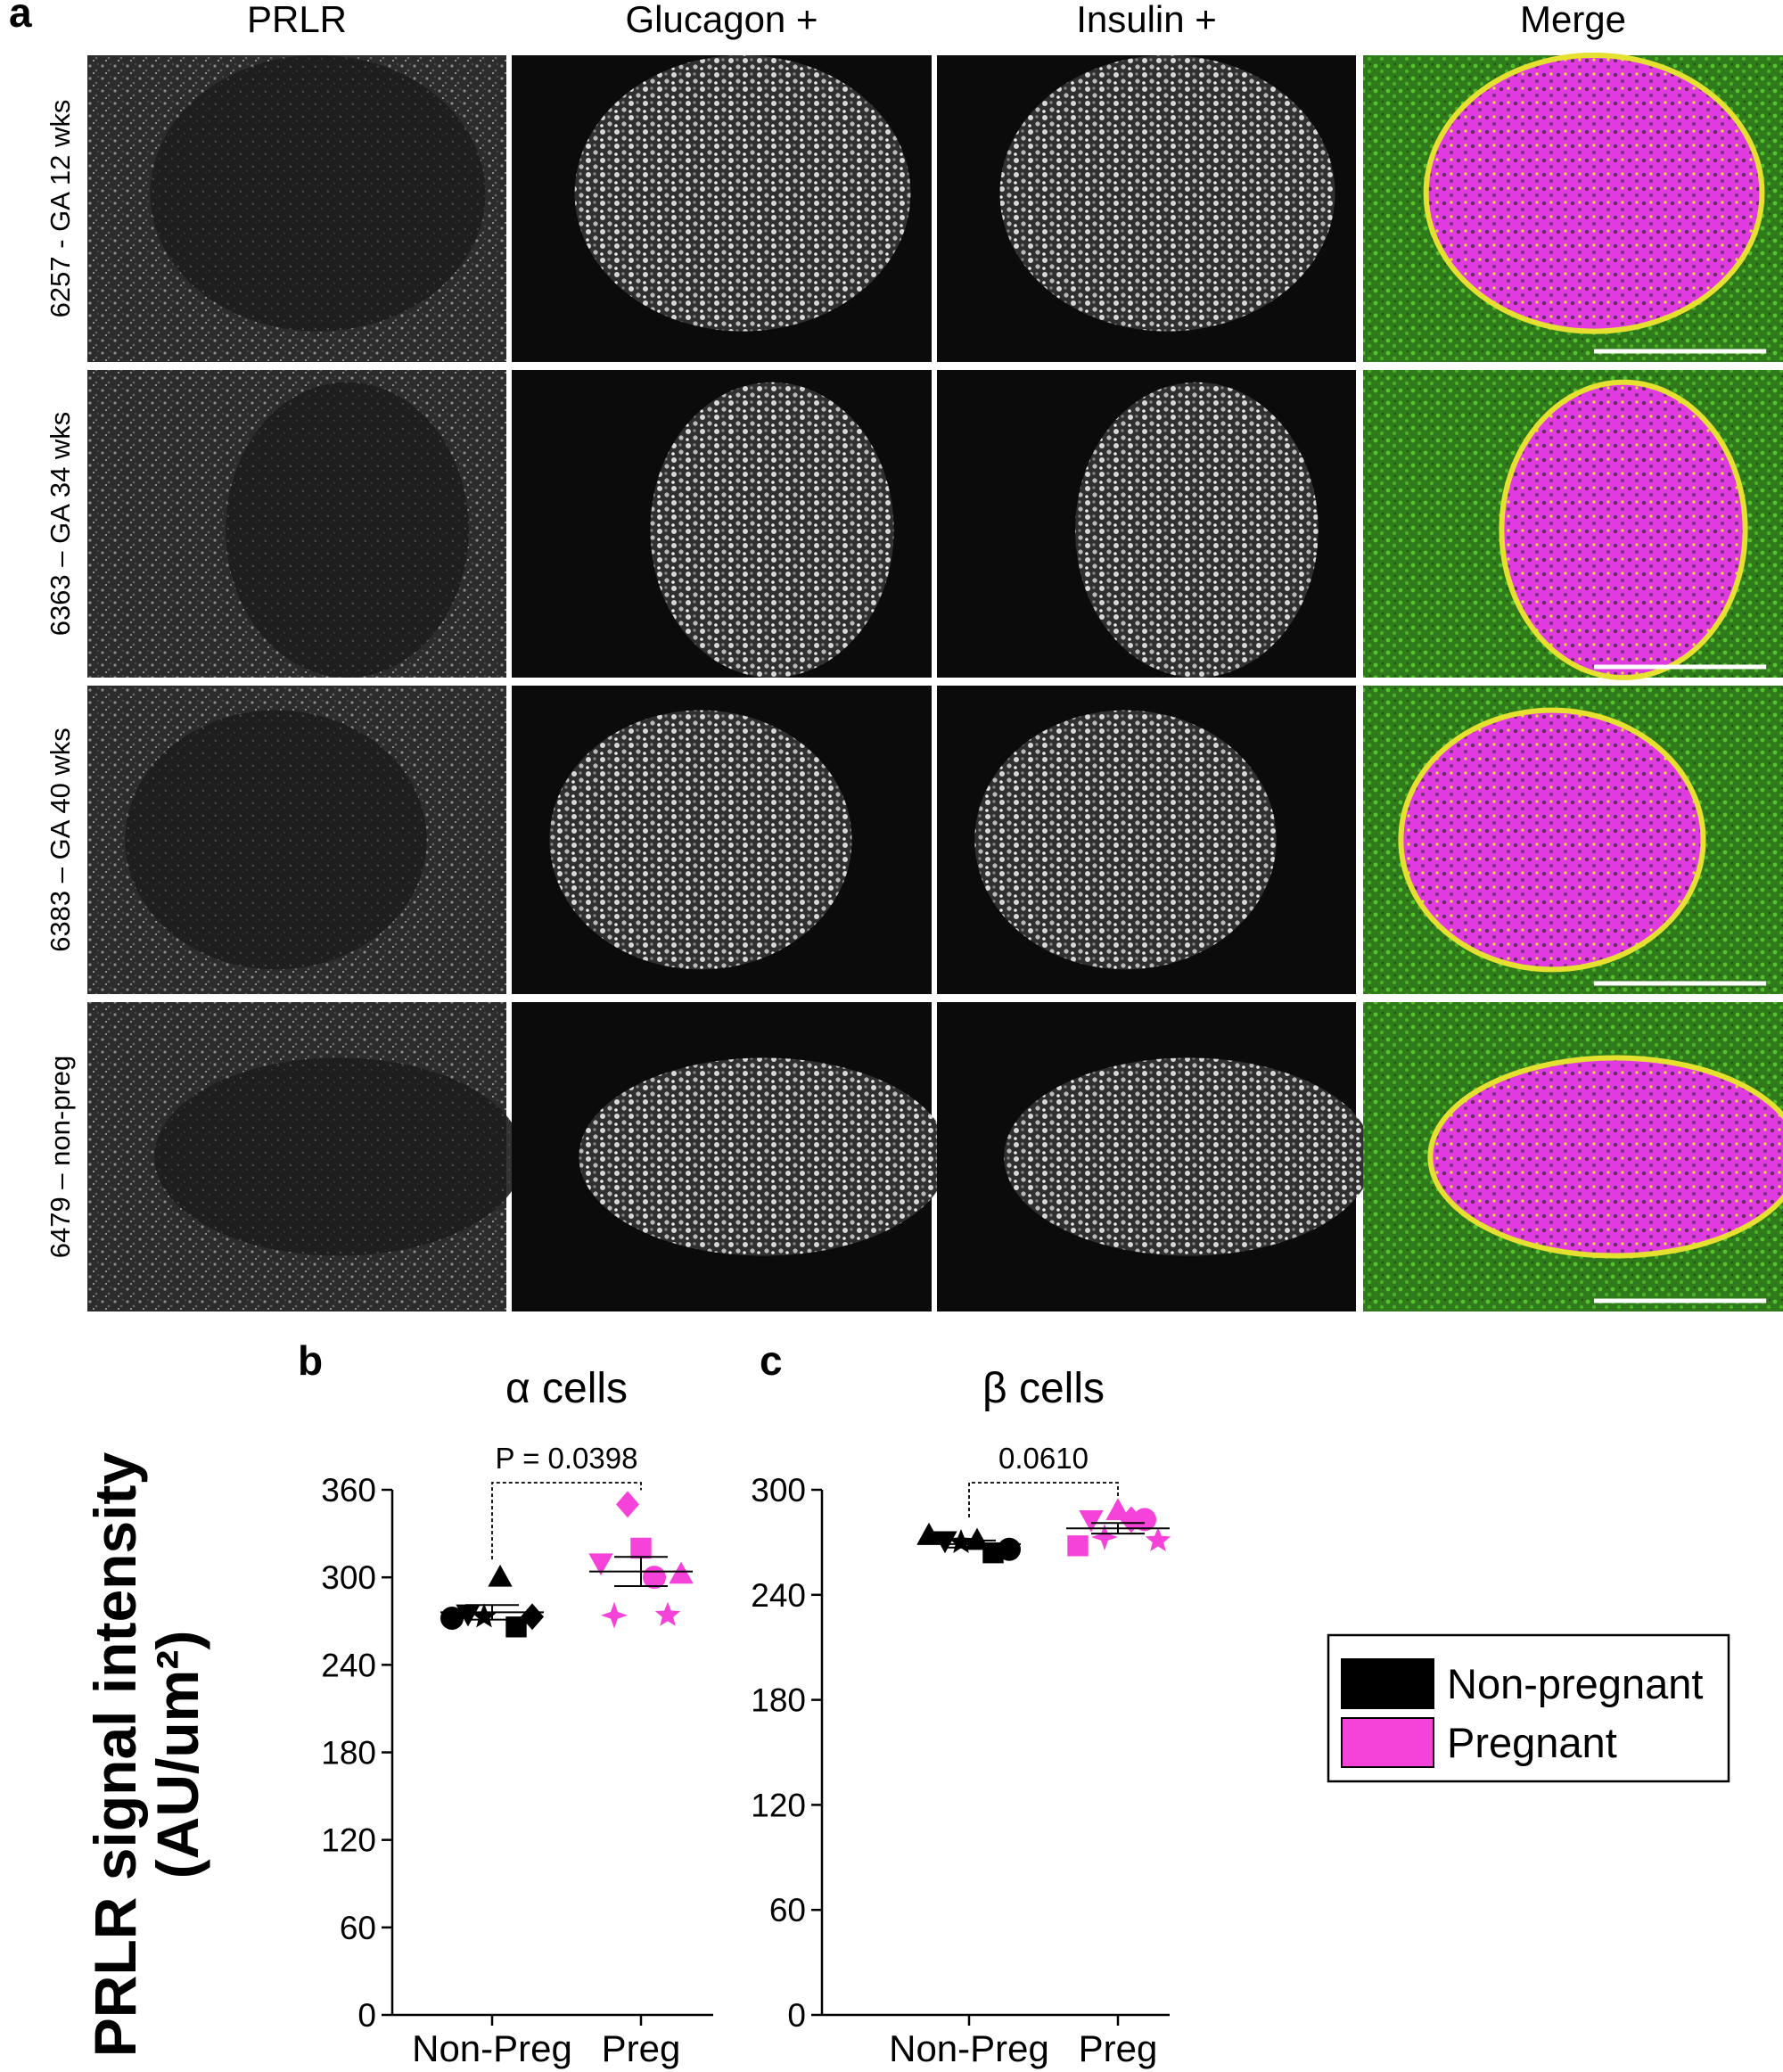  What do you see at coordinates (60, 209) in the screenshot?
I see `row-label: 6257 - GA 12 wks` at bounding box center [60, 209].